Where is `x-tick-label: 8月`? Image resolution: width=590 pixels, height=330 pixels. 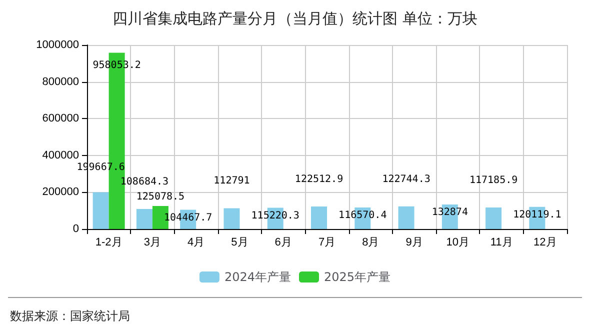 x-tick-label: 8月 is located at coordinates (371, 242).